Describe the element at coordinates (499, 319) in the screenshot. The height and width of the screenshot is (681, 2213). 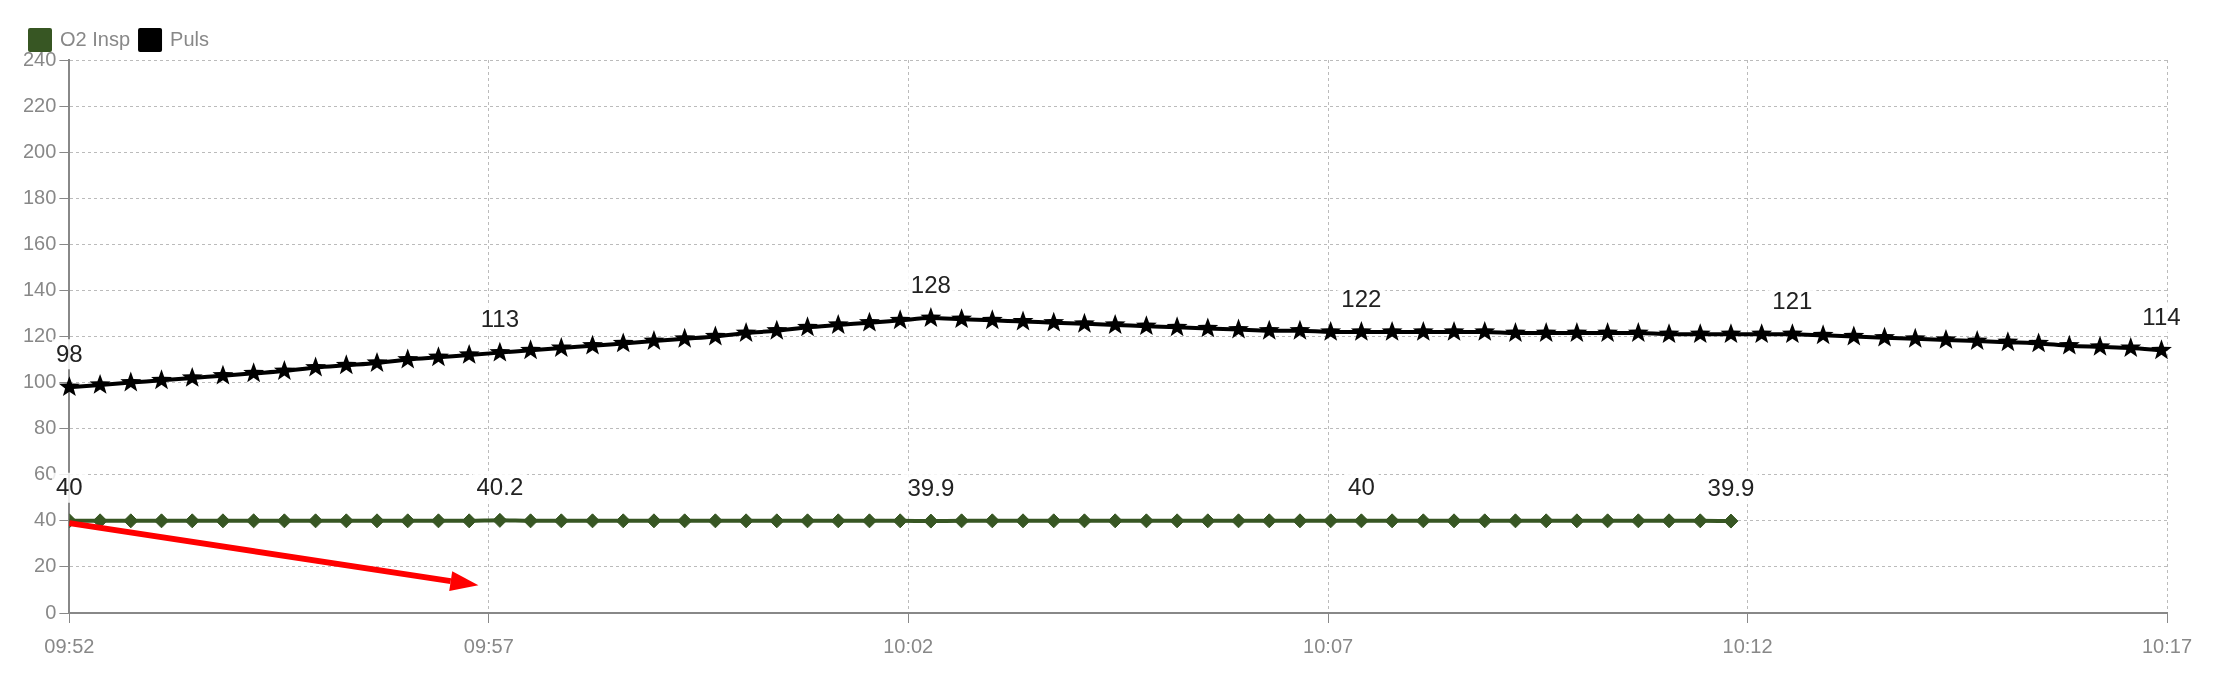
I see `data-label: 113` at that location.